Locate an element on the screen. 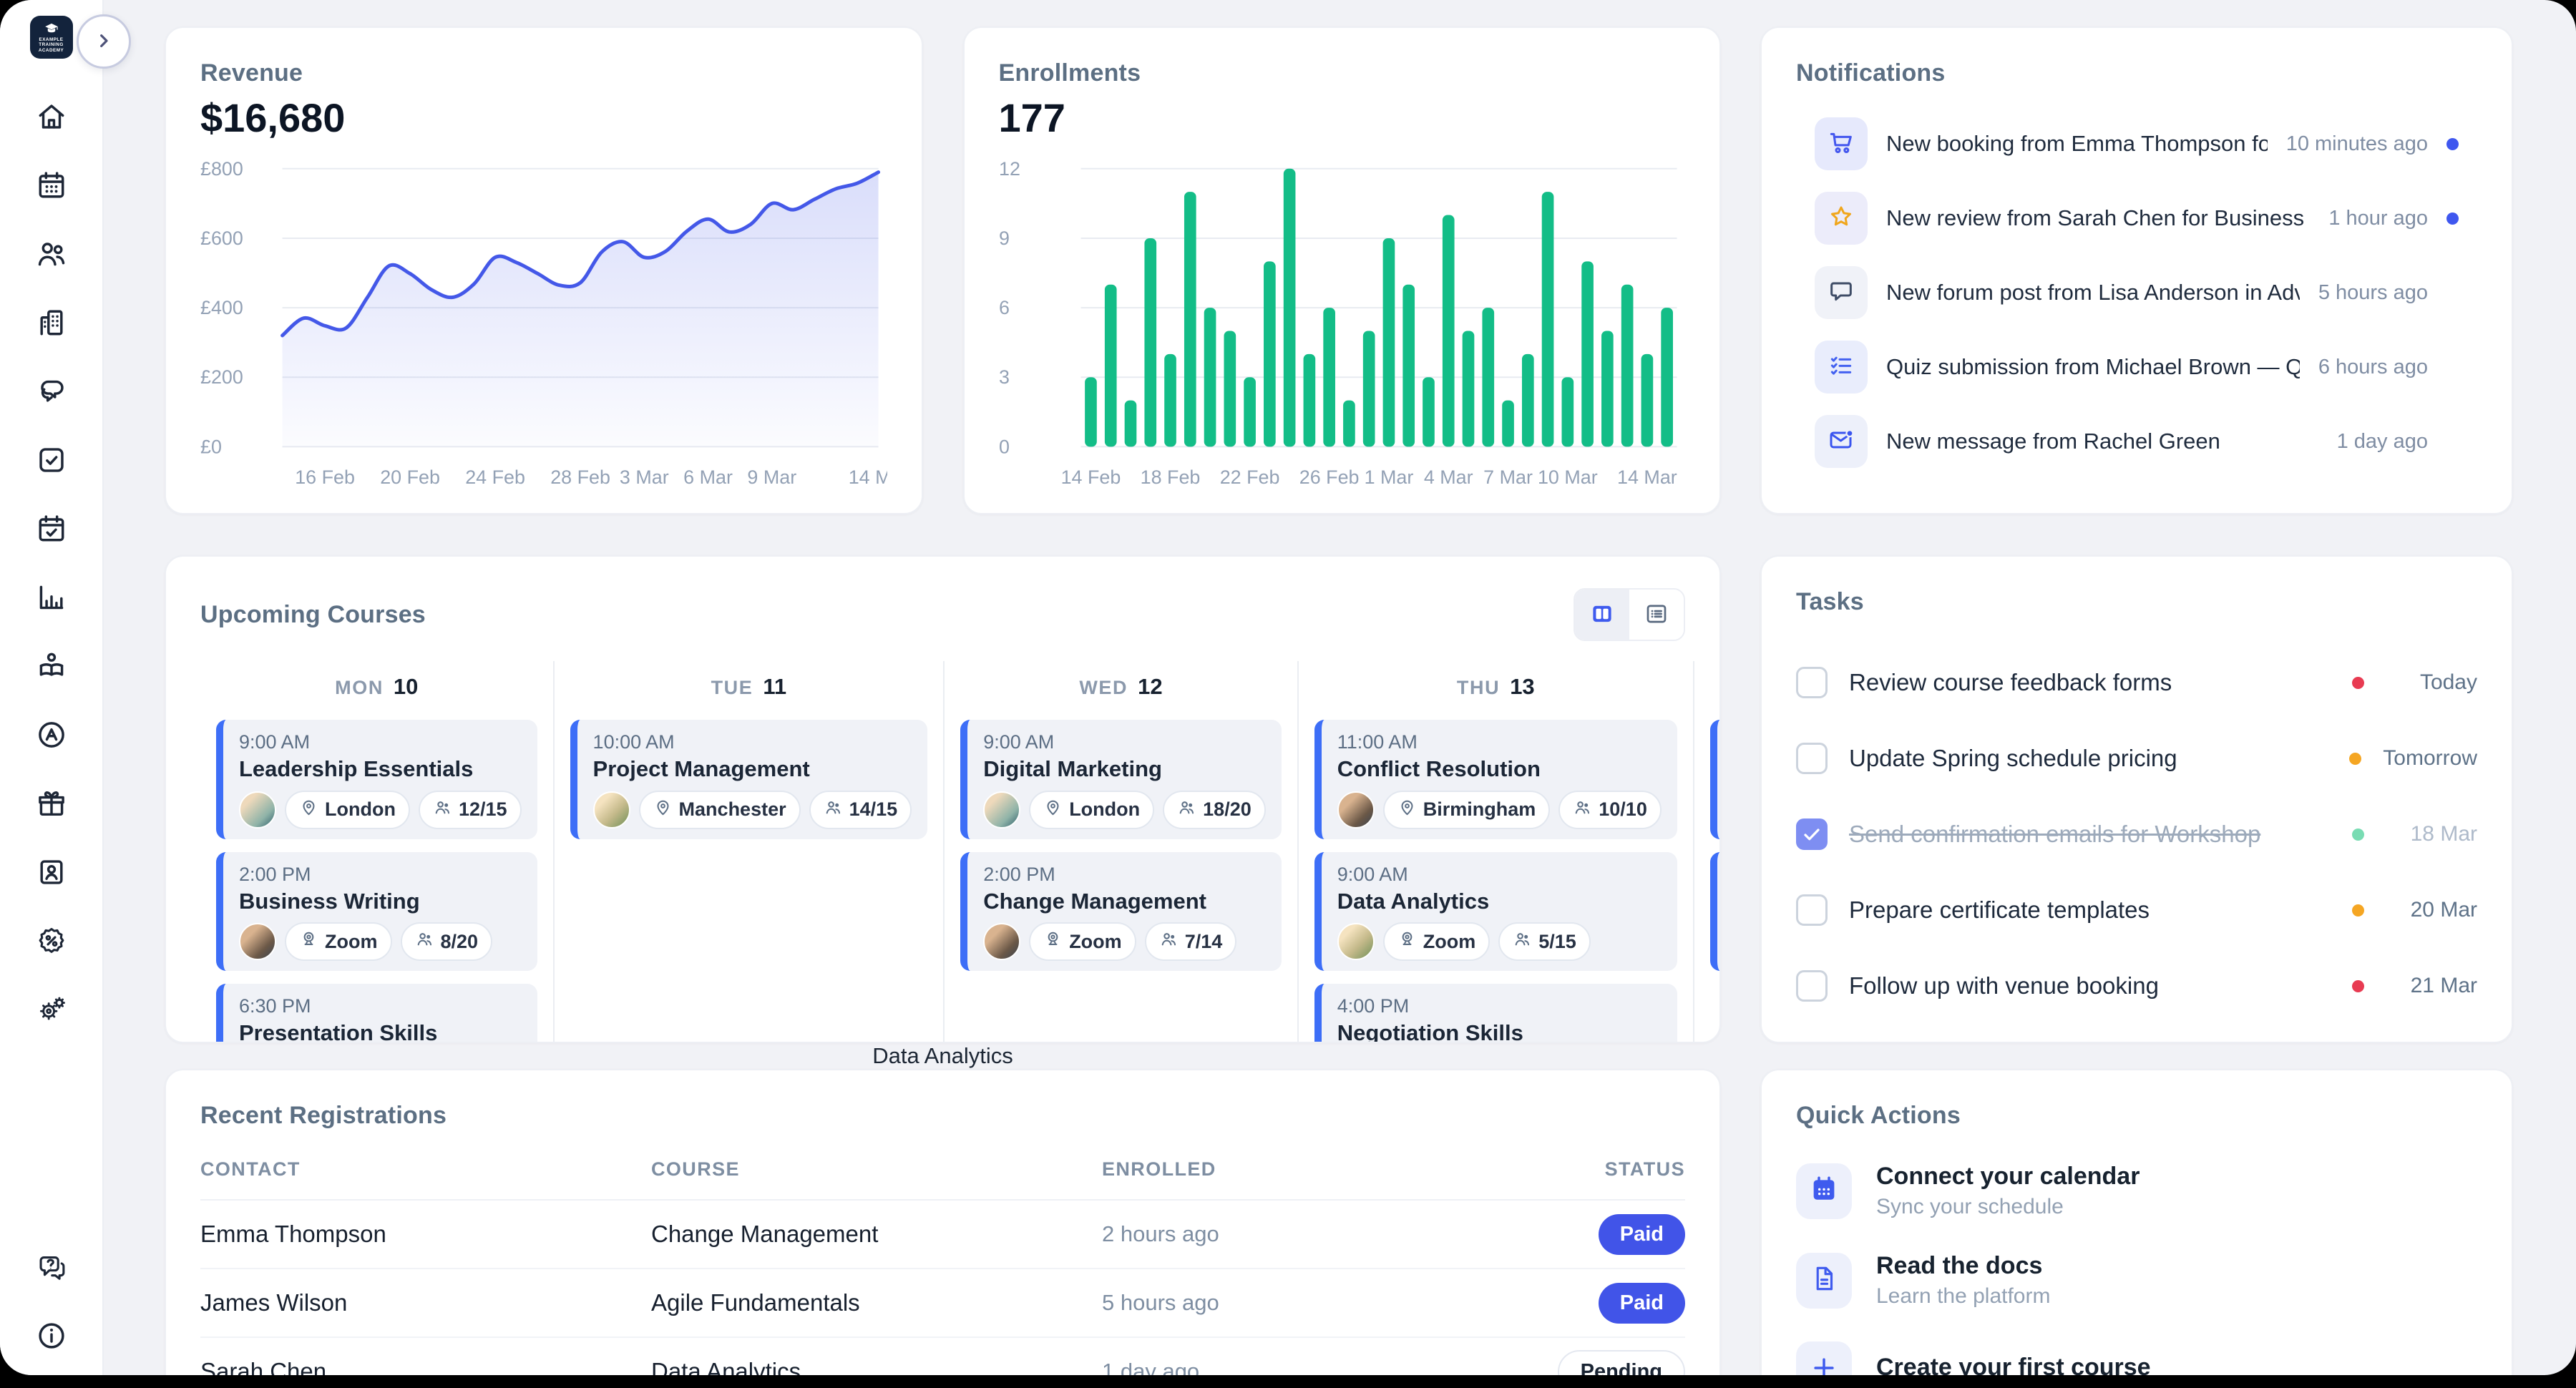 This screenshot has height=1388, width=2576. sidebar-item-settings is located at coordinates (51, 1010).